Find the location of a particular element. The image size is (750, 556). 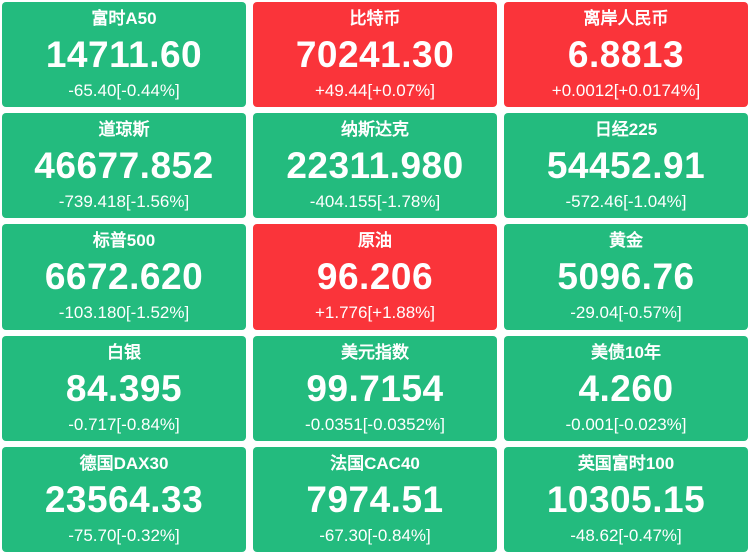

market-name: 原油 is located at coordinates (375, 241).